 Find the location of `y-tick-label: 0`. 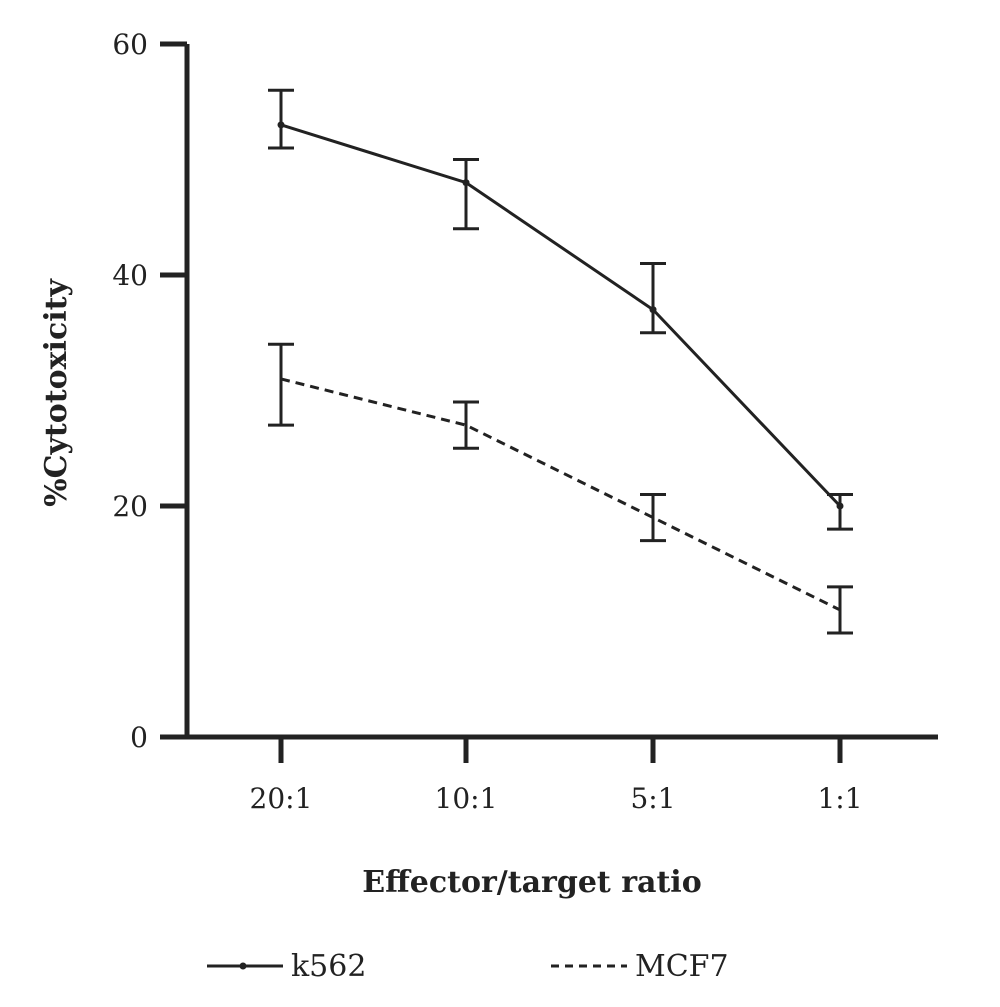

y-tick-label: 0 is located at coordinates (139, 737).